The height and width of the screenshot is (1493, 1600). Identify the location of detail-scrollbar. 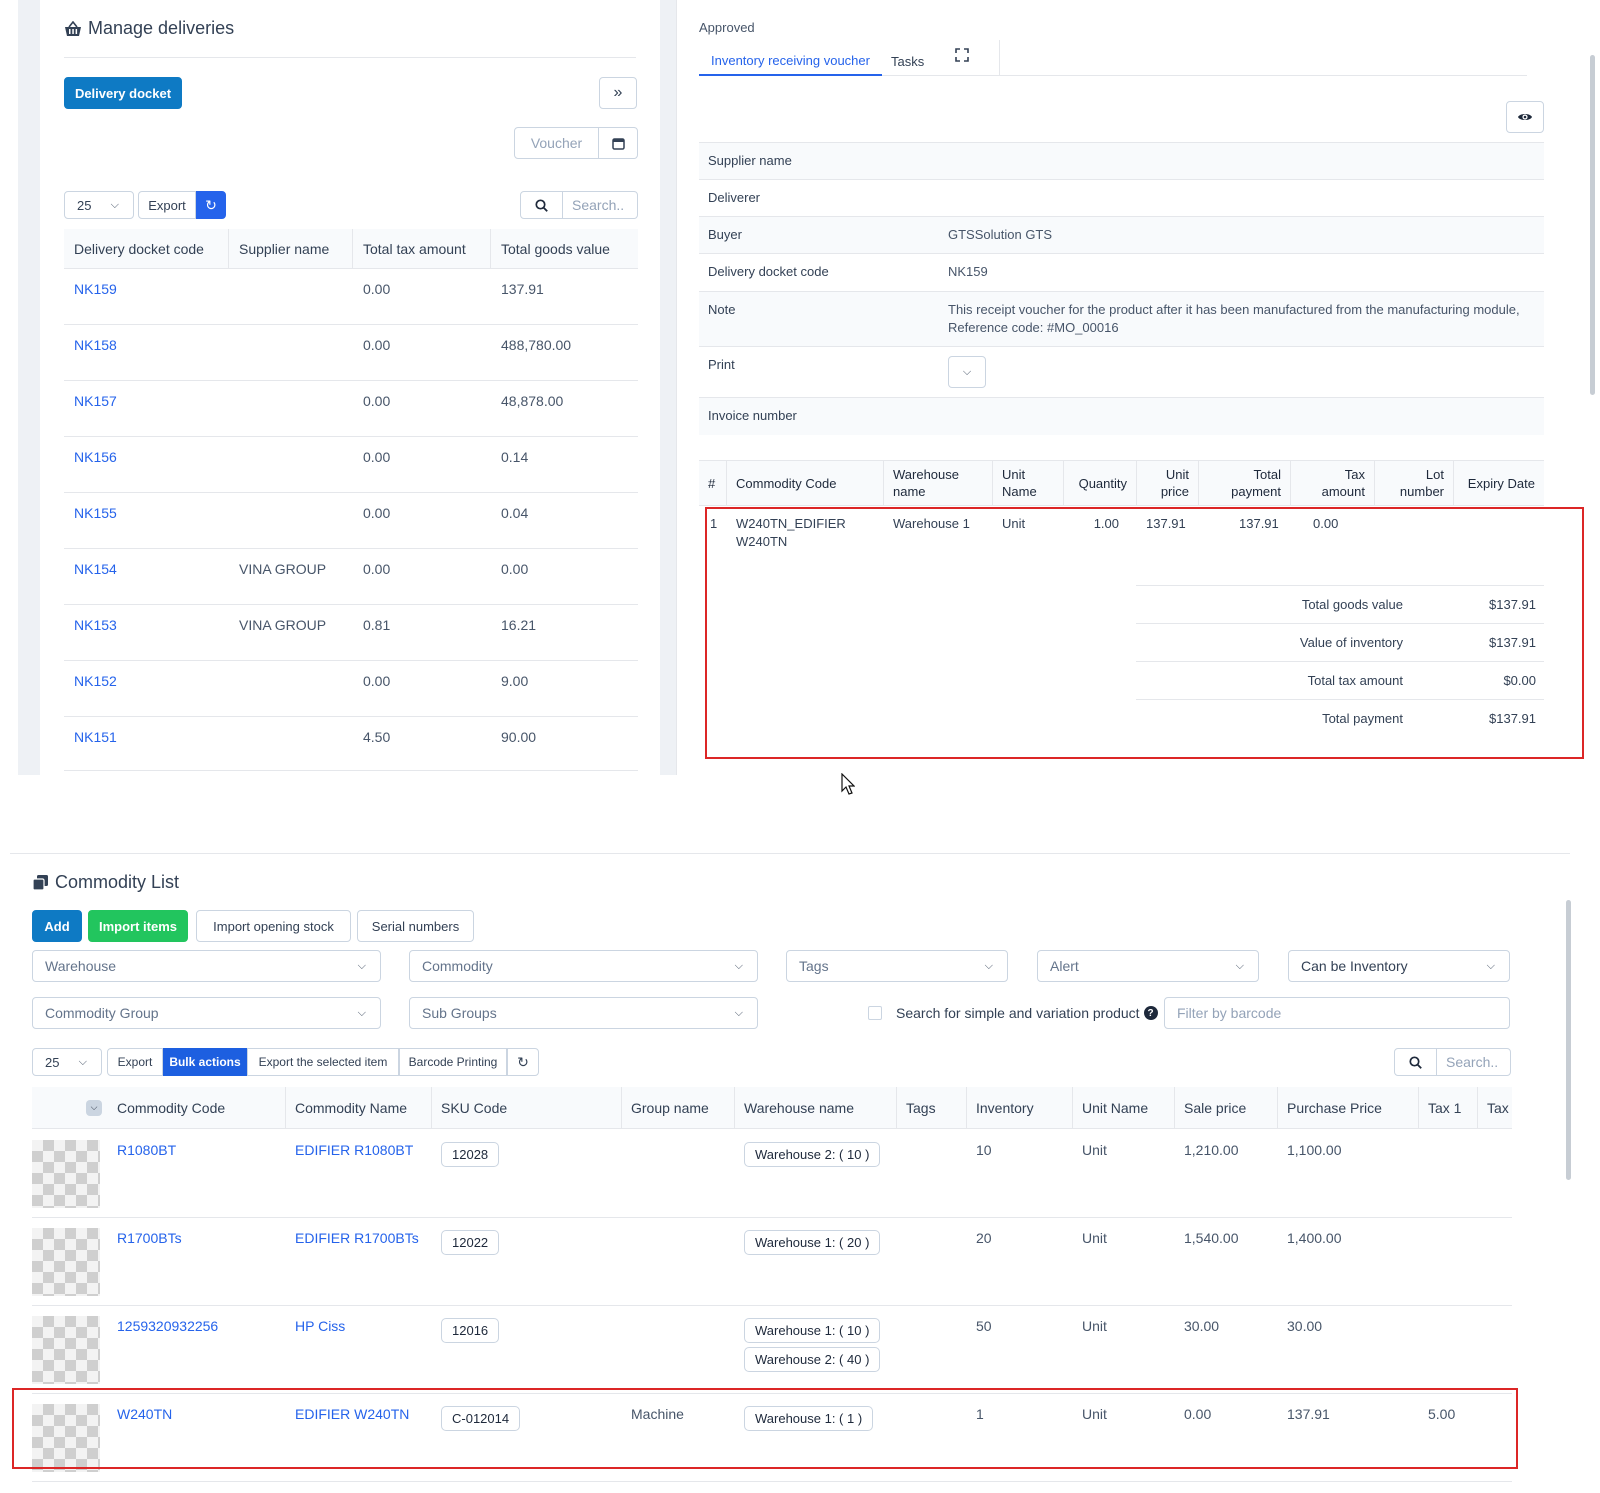
(1592, 225).